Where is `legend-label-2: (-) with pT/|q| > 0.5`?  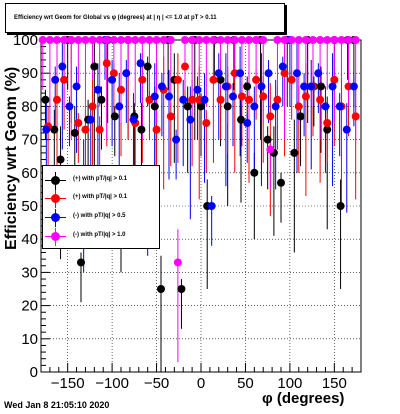 legend-label-2: (-) with pT/|q| > 0.5 is located at coordinates (99, 216).